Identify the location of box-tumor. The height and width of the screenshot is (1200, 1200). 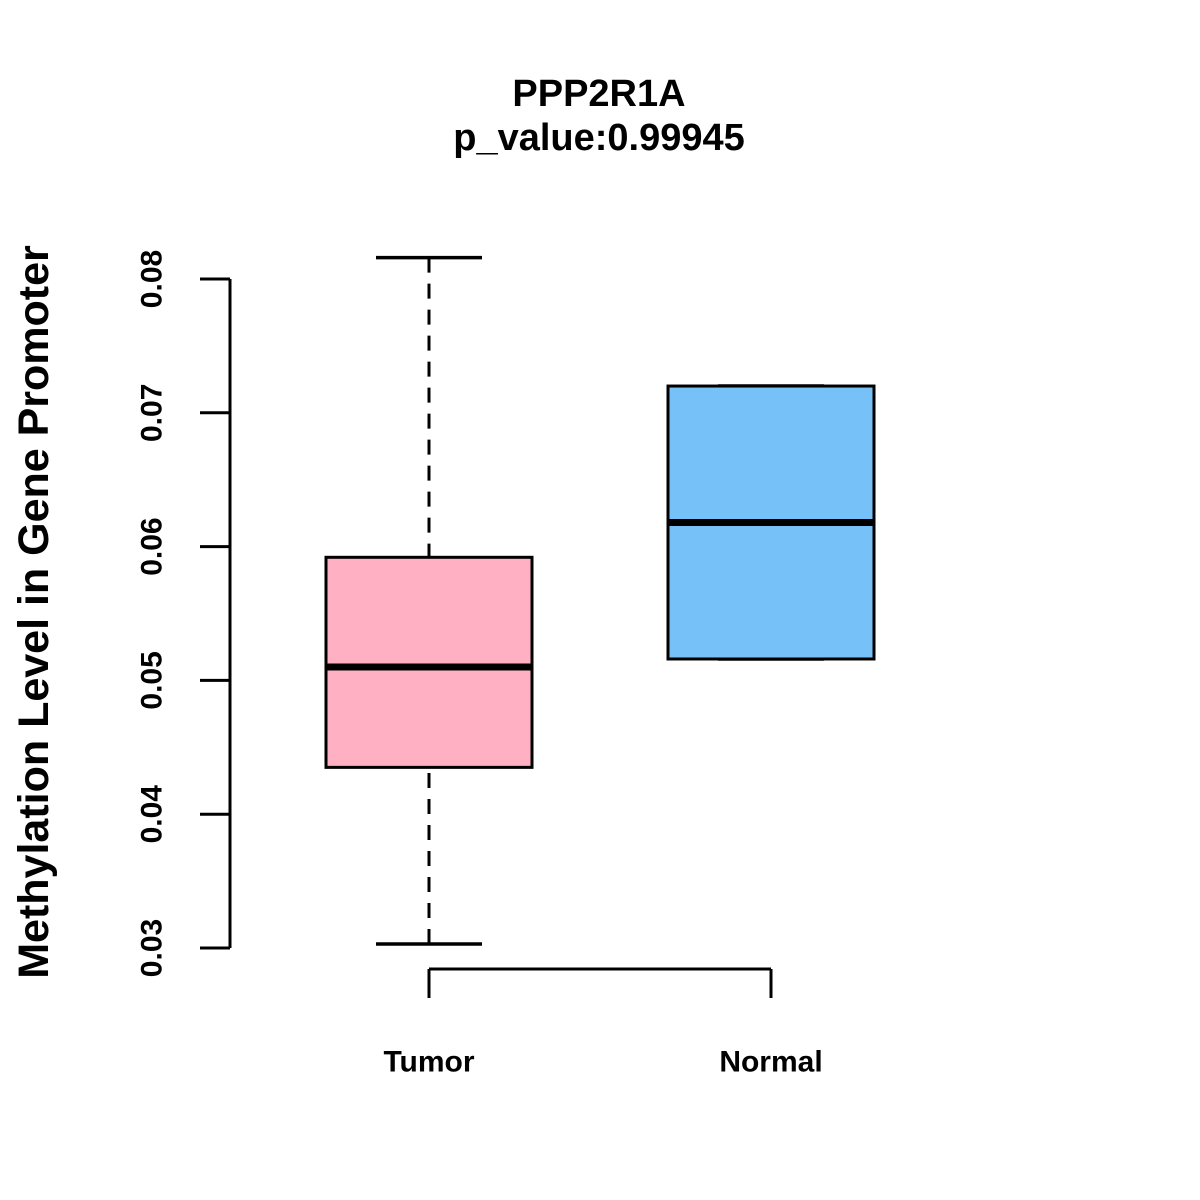
(429, 662).